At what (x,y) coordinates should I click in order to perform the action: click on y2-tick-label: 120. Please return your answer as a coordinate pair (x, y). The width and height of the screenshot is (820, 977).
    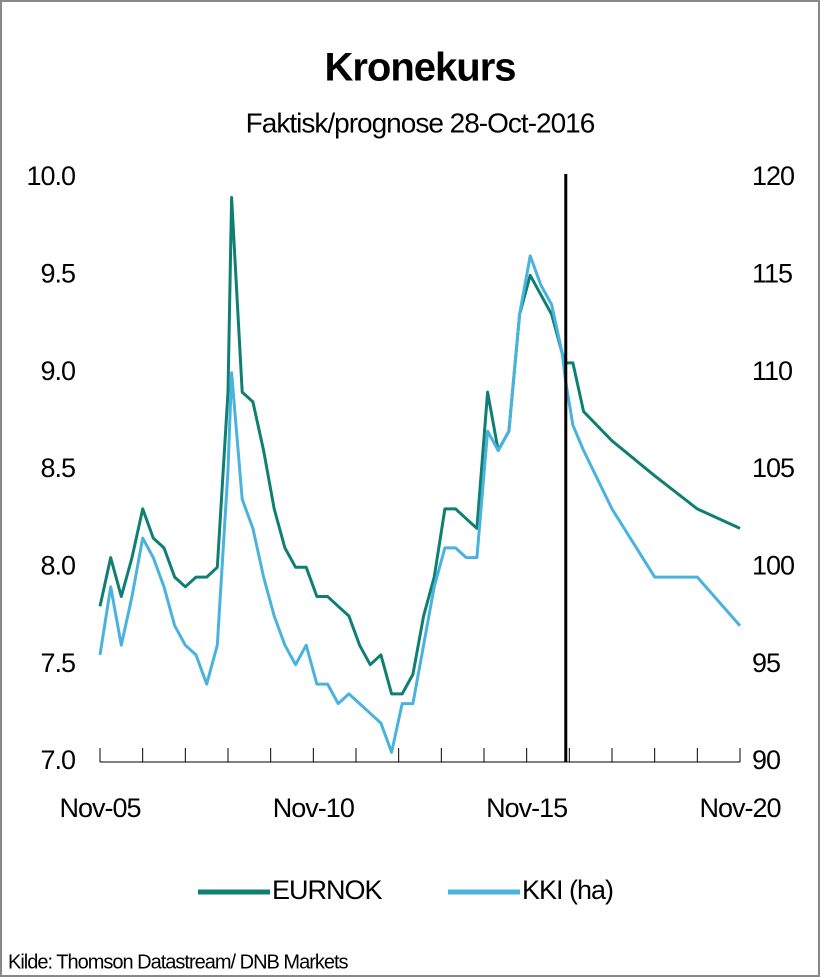
    Looking at the image, I should click on (773, 176).